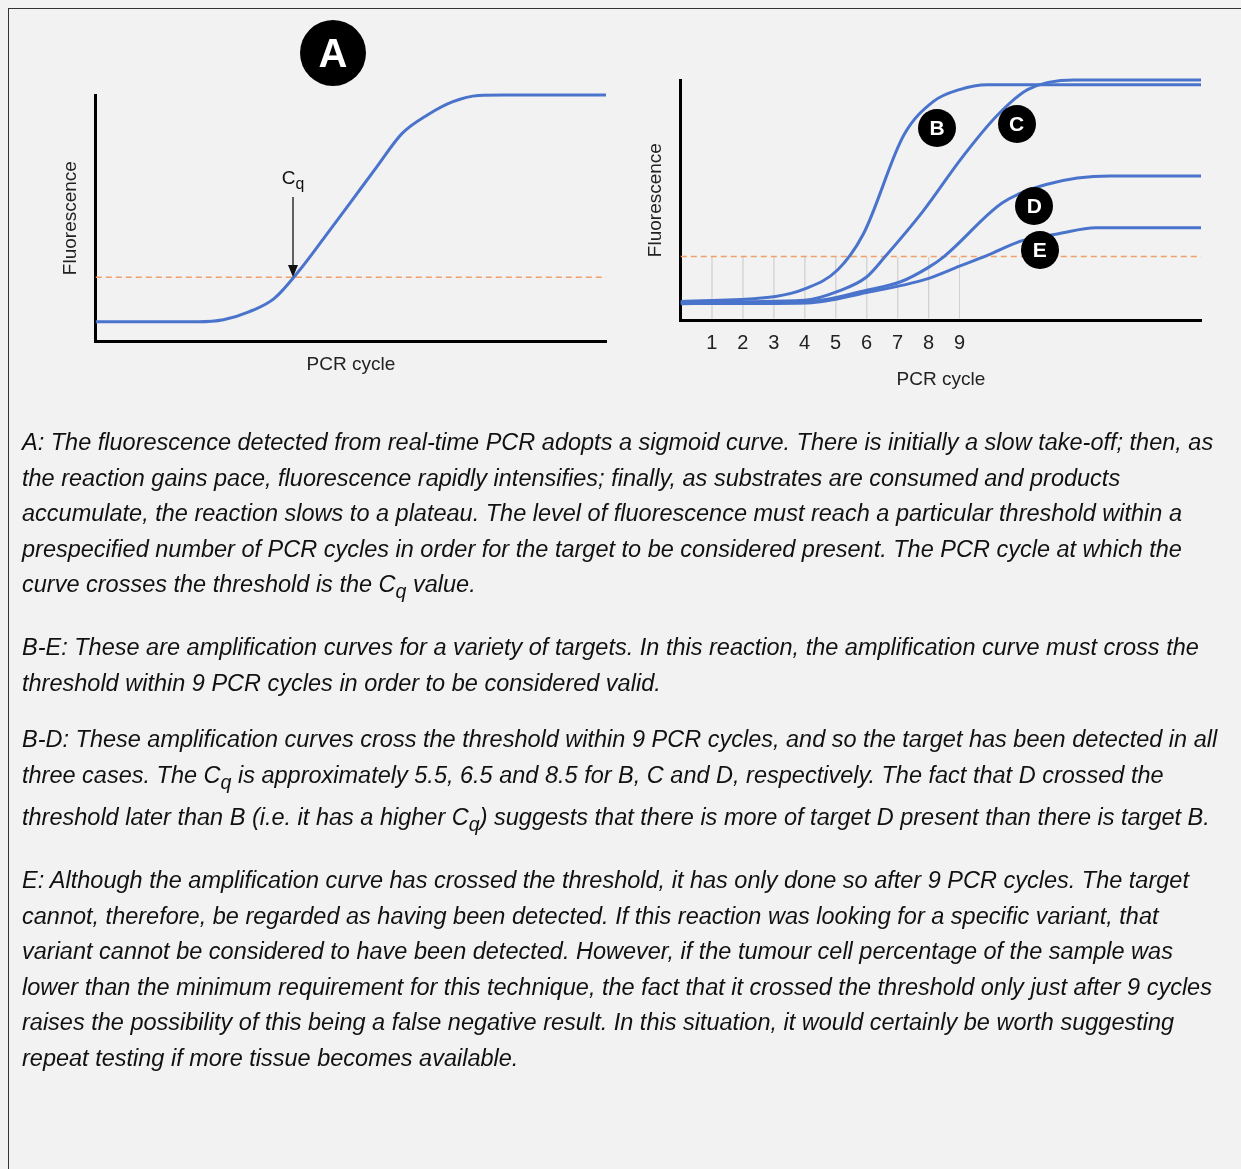 This screenshot has width=1241, height=1169. What do you see at coordinates (959, 341) in the screenshot?
I see `x-tick-label: 9` at bounding box center [959, 341].